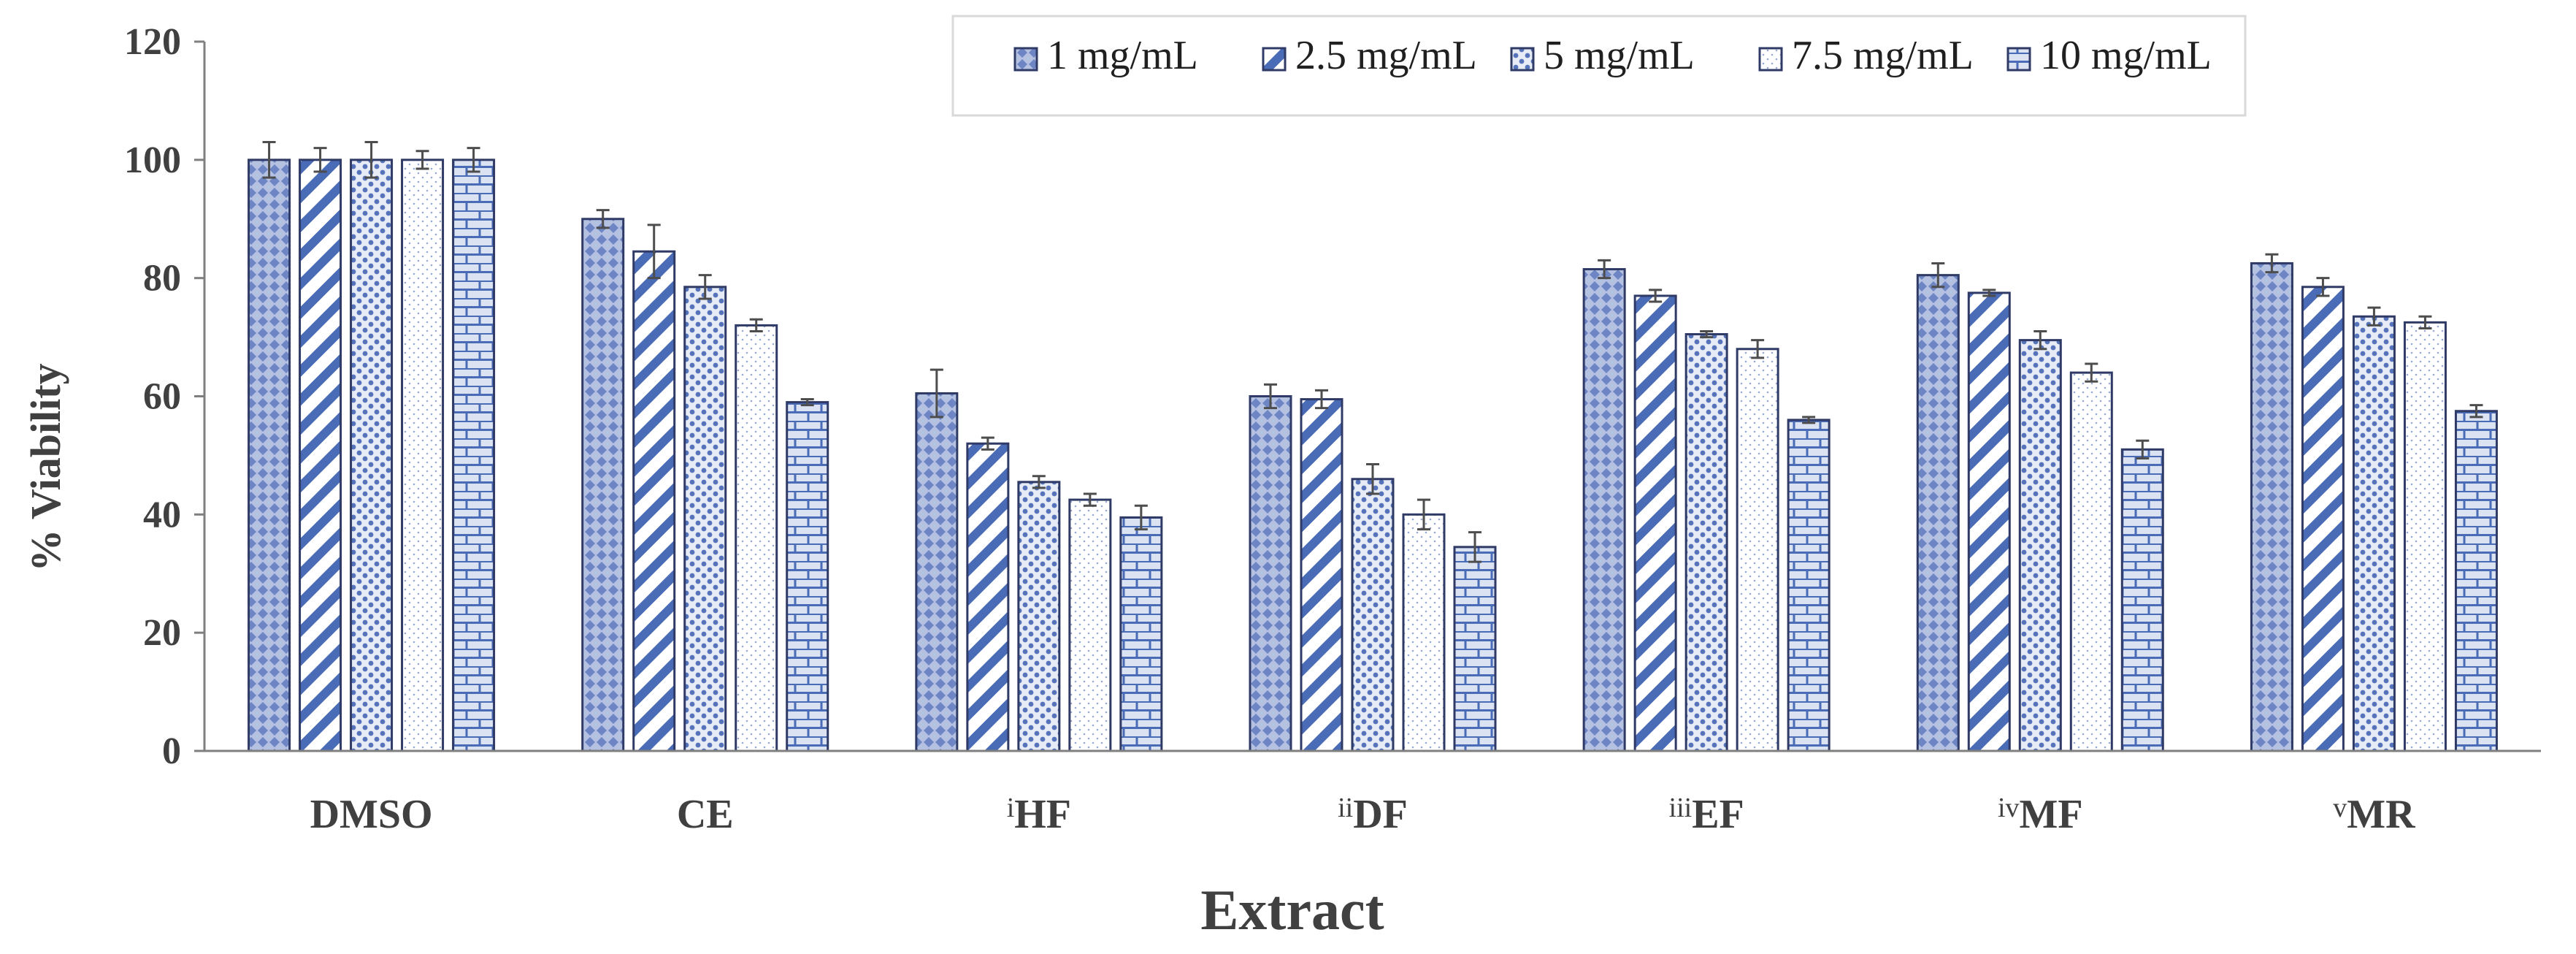  Describe the element at coordinates (1989, 293) in the screenshot. I see `error-bar-mf-2-5-mg-ml` at that location.